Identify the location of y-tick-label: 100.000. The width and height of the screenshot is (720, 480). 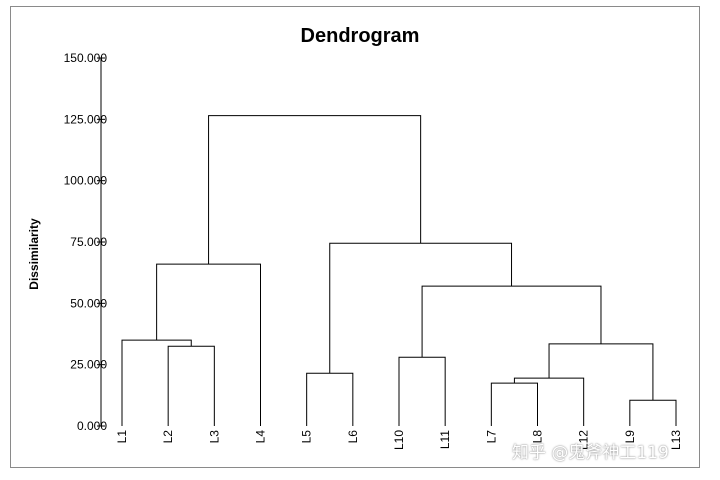
(86, 181).